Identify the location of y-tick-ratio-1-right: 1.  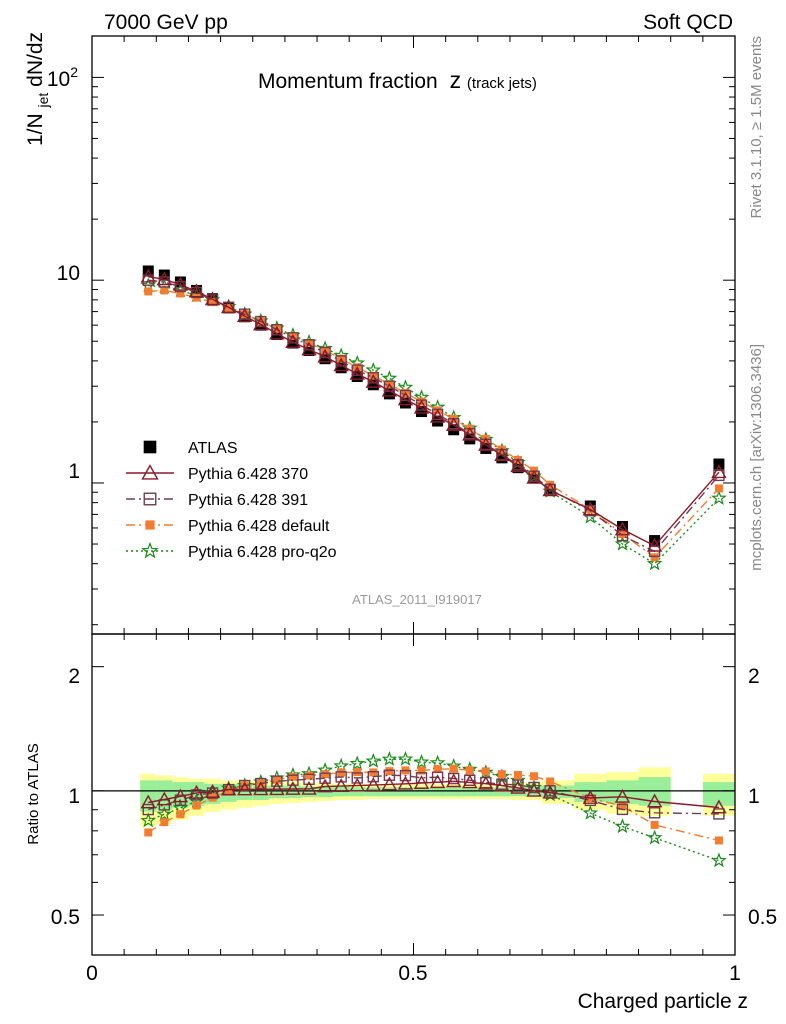
(754, 796).